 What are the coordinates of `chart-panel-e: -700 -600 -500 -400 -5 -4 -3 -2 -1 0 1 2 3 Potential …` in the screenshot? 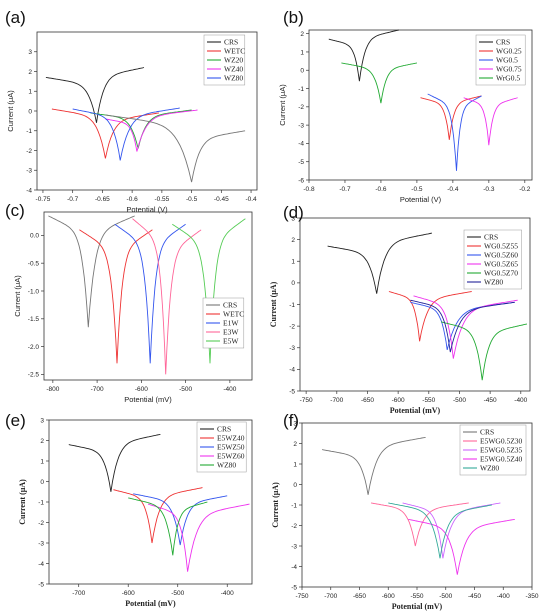 It's located at (129, 509).